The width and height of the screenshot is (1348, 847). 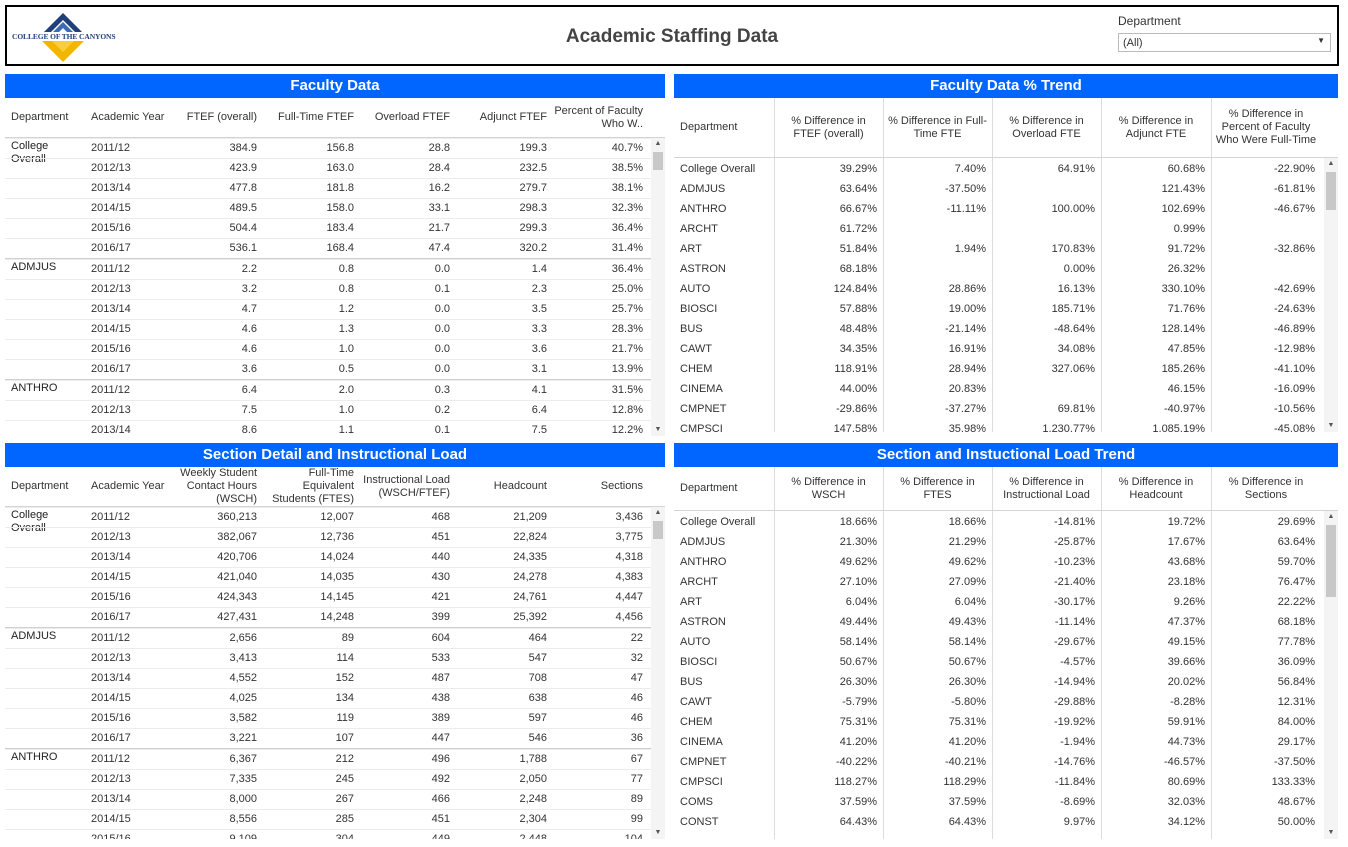 What do you see at coordinates (1224, 42) in the screenshot?
I see `department-filter-select: (All) ▼` at bounding box center [1224, 42].